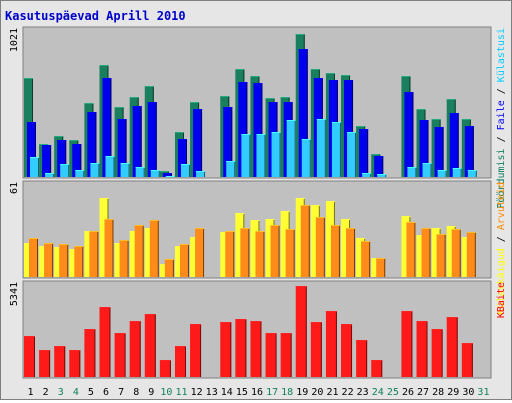  What do you see at coordinates (367, 175) in the screenshot?
I see `bar-külastusi-day-23` at bounding box center [367, 175].